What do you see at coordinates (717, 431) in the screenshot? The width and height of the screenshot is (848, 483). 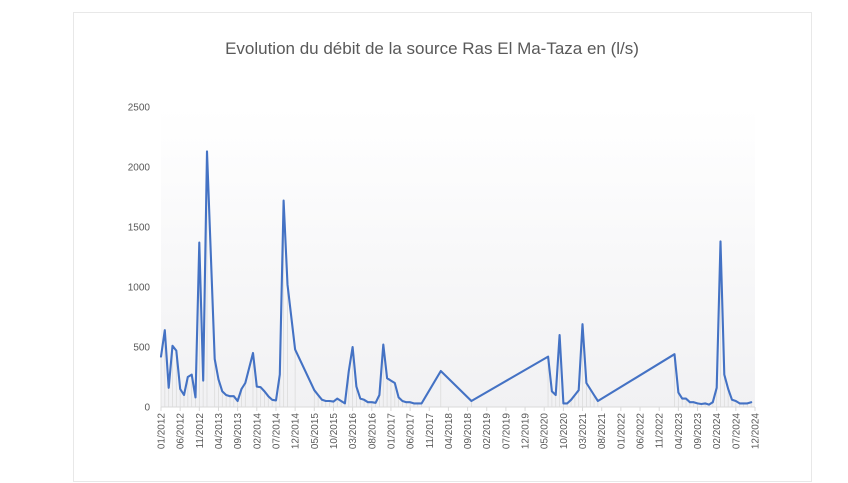 I see `x-tick-label: 02/2024` at bounding box center [717, 431].